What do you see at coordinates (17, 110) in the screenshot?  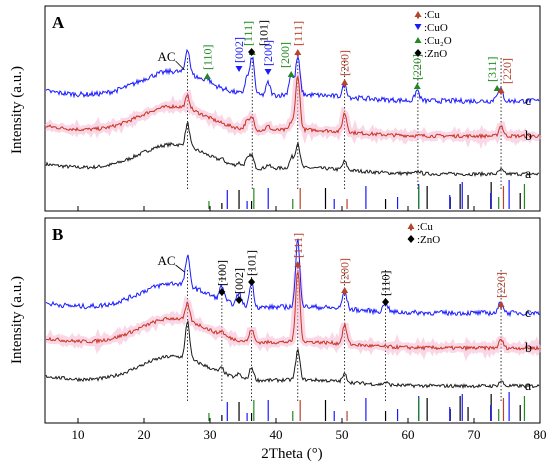 I see `y-axis-title-a: Intensity (a.u.)` at bounding box center [17, 110].